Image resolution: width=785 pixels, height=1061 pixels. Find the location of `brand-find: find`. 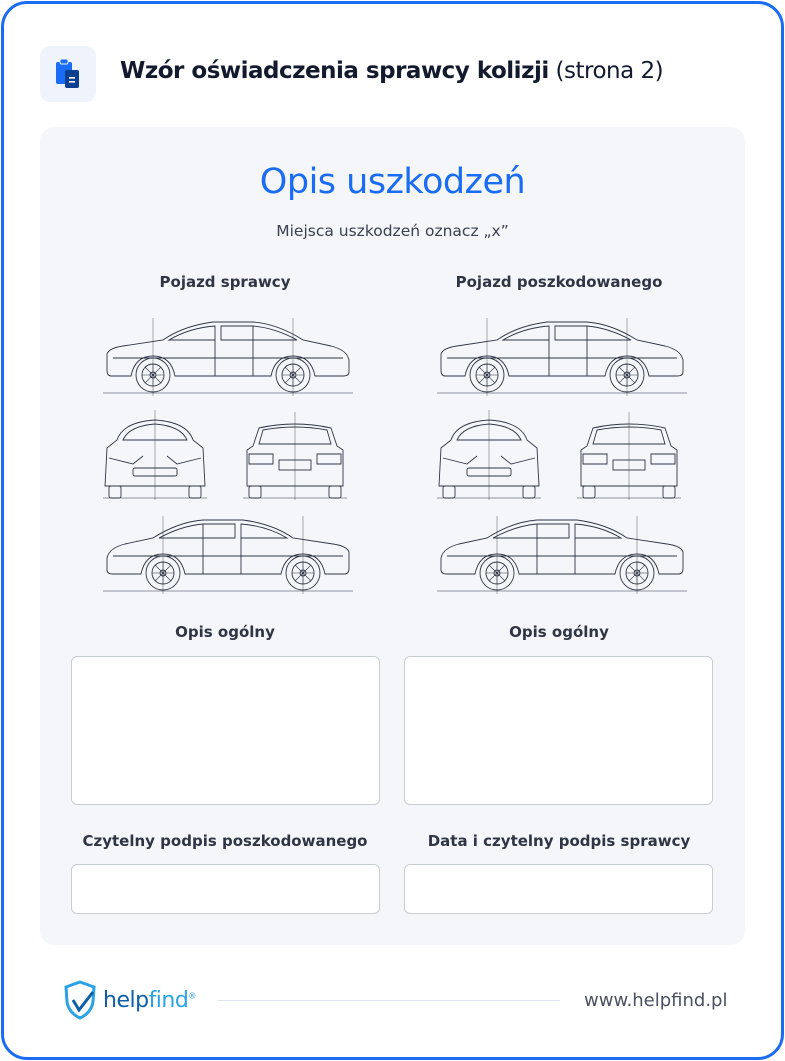

brand-find: find is located at coordinates (168, 1000).